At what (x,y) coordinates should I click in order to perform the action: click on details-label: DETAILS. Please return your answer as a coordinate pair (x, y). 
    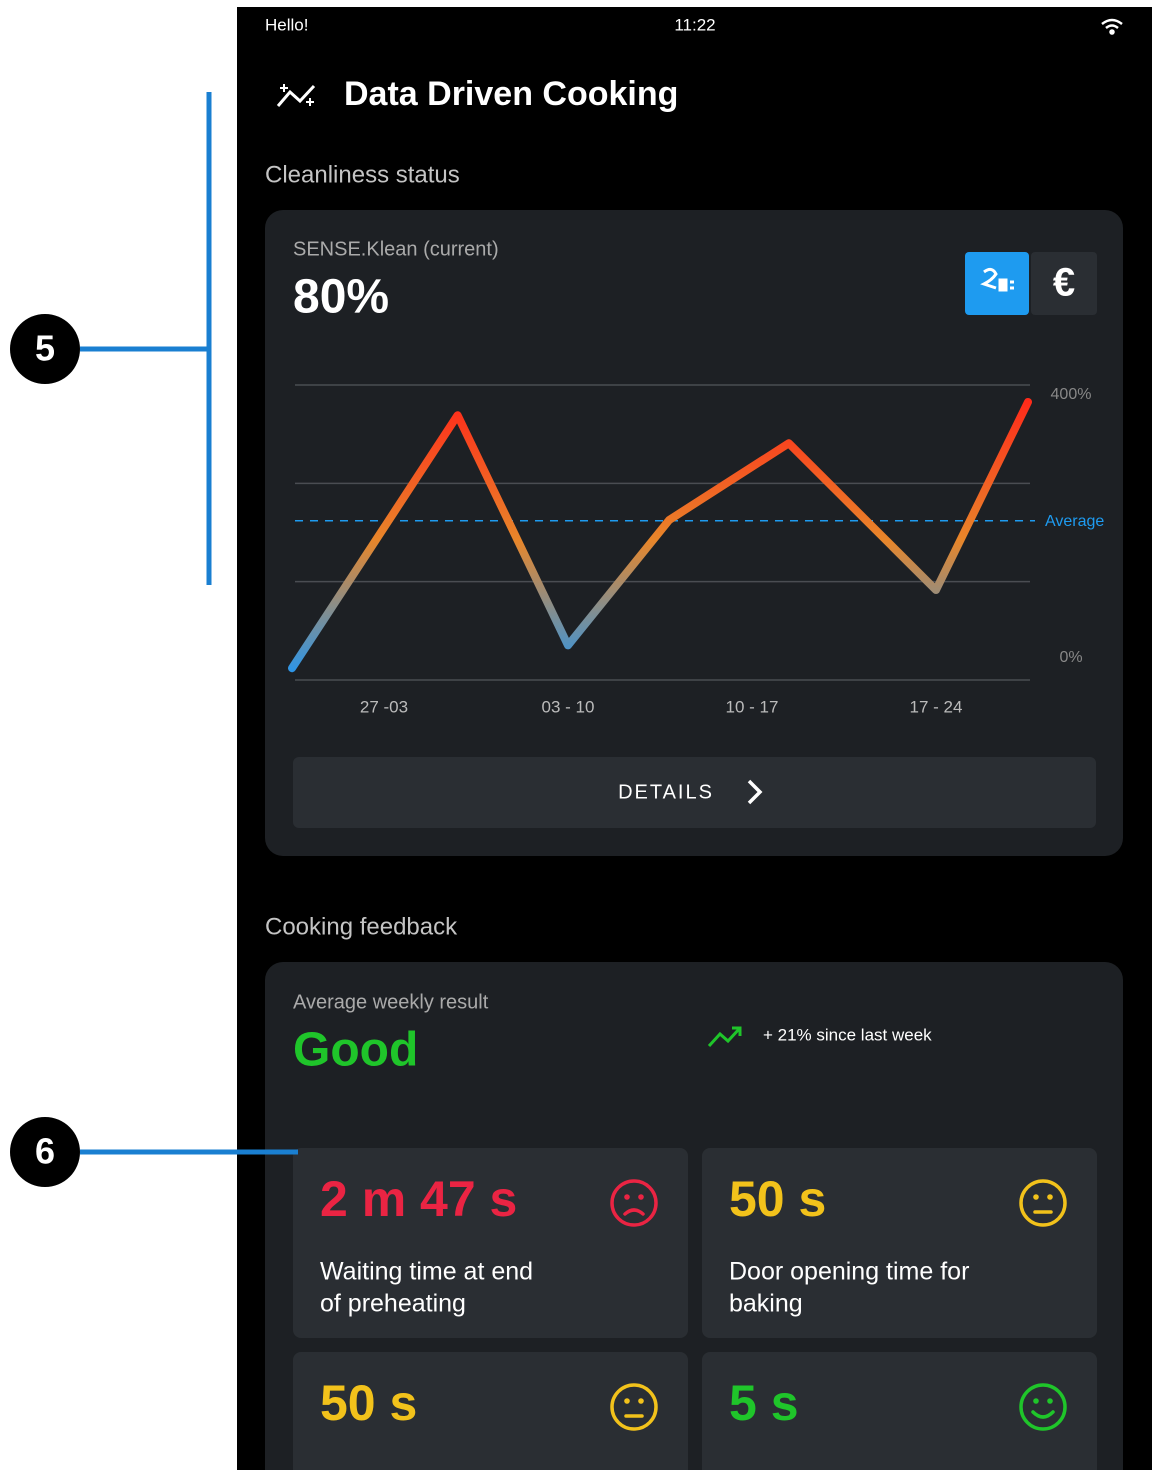
    Looking at the image, I should click on (666, 792).